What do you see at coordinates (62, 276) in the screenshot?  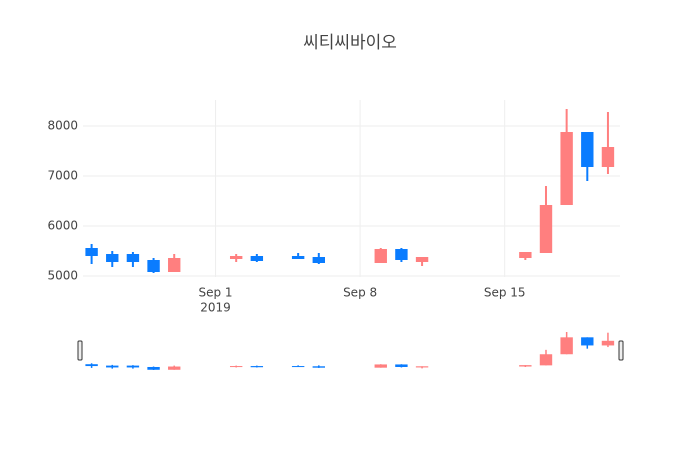 I see `y-tick-label: 5000` at bounding box center [62, 276].